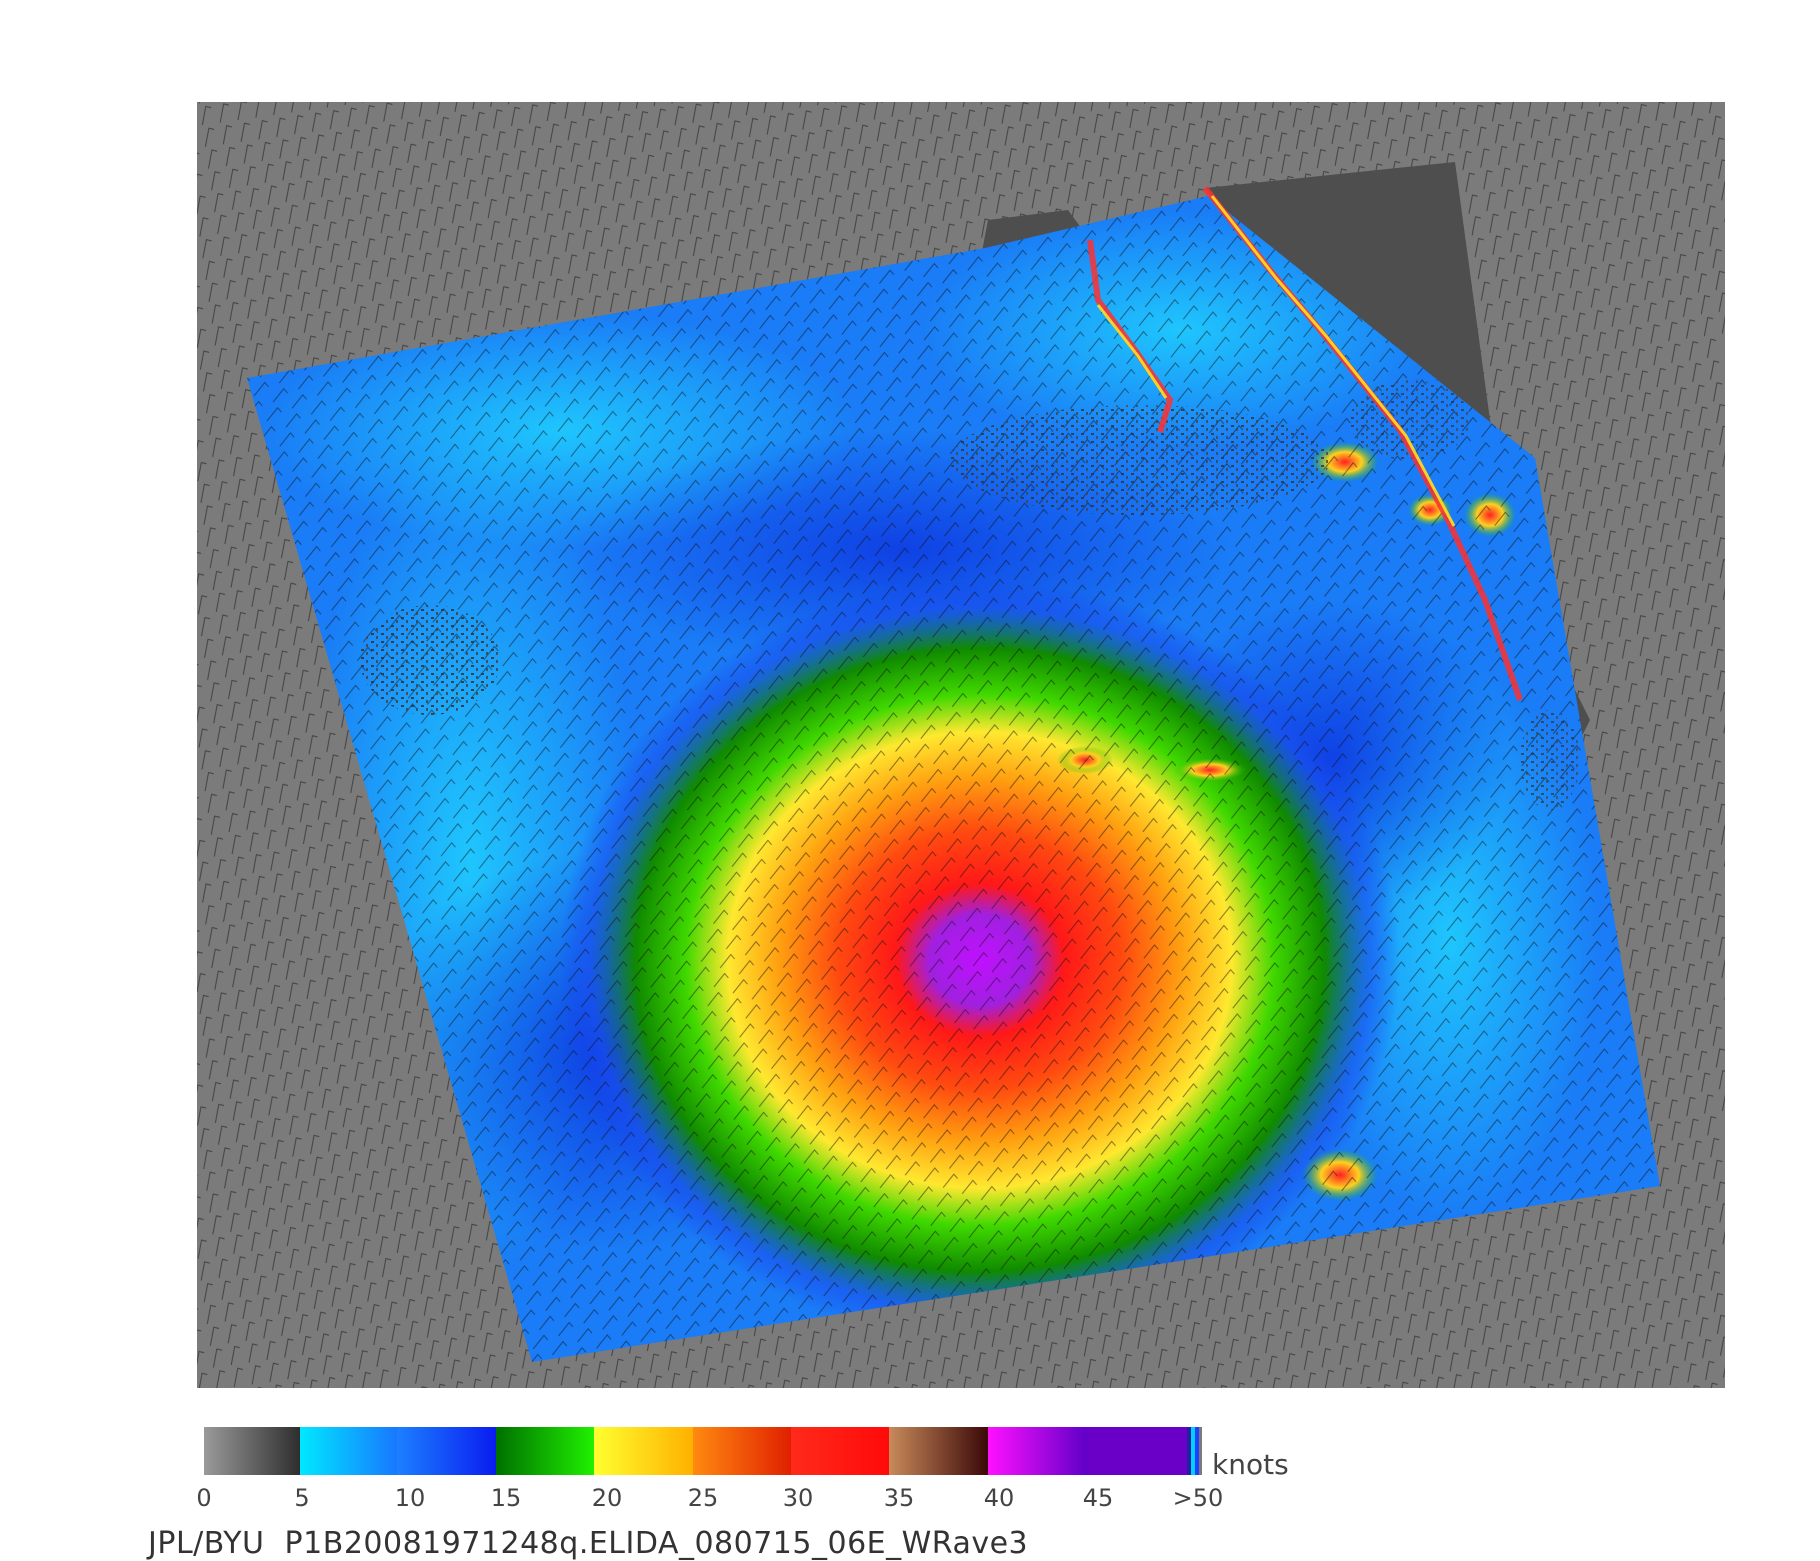 The image size is (1820, 1561). I want to click on legend-tick: 20, so click(607, 1498).